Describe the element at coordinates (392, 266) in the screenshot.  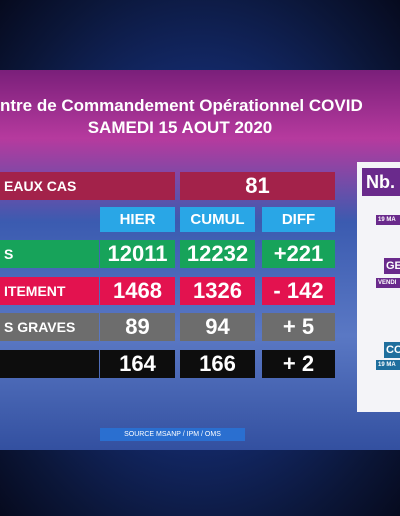
I see `side-item: GE` at that location.